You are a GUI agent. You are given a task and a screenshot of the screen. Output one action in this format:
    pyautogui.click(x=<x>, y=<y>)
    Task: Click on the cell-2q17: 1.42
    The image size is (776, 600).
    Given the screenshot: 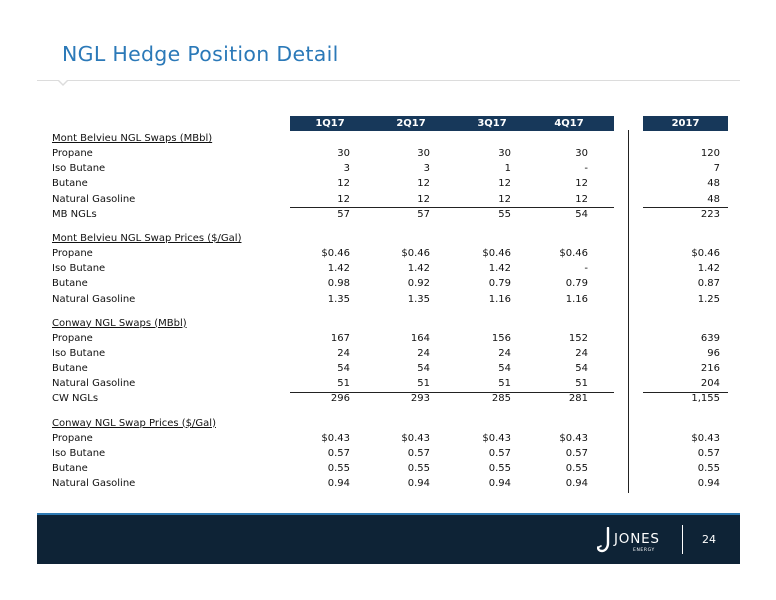 What is the action you would take?
    pyautogui.click(x=418, y=269)
    